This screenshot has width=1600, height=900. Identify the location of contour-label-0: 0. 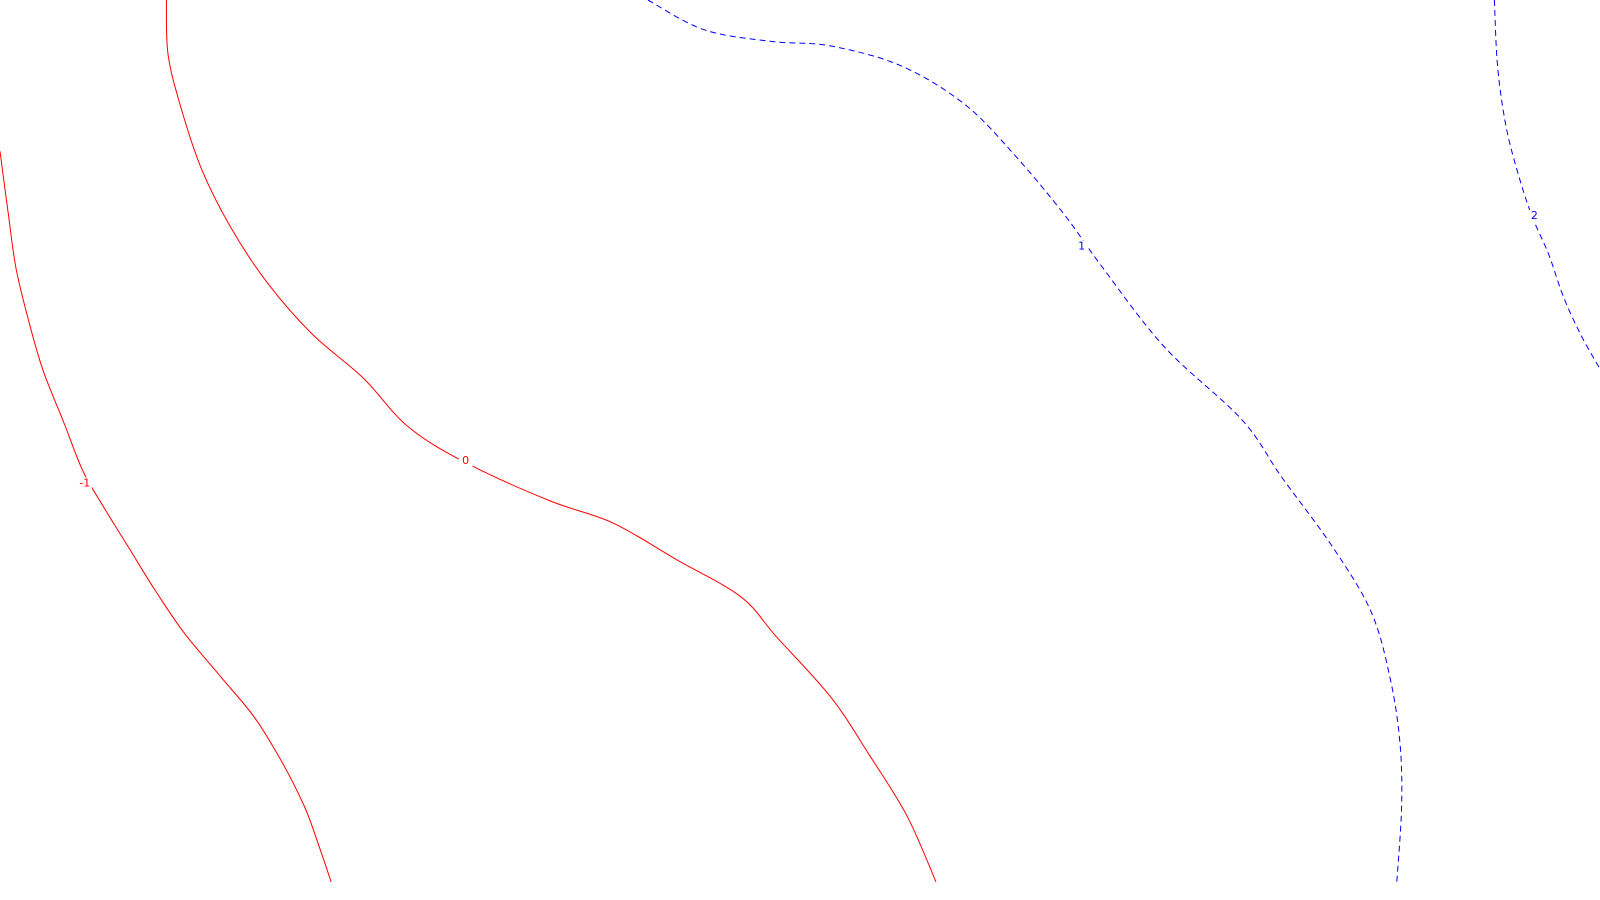
(465, 460).